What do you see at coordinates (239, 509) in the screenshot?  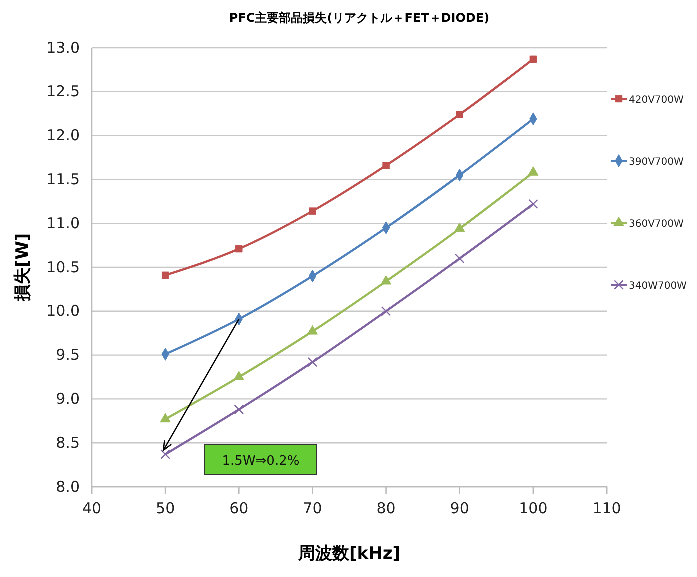 I see `x-tick-label: 60` at bounding box center [239, 509].